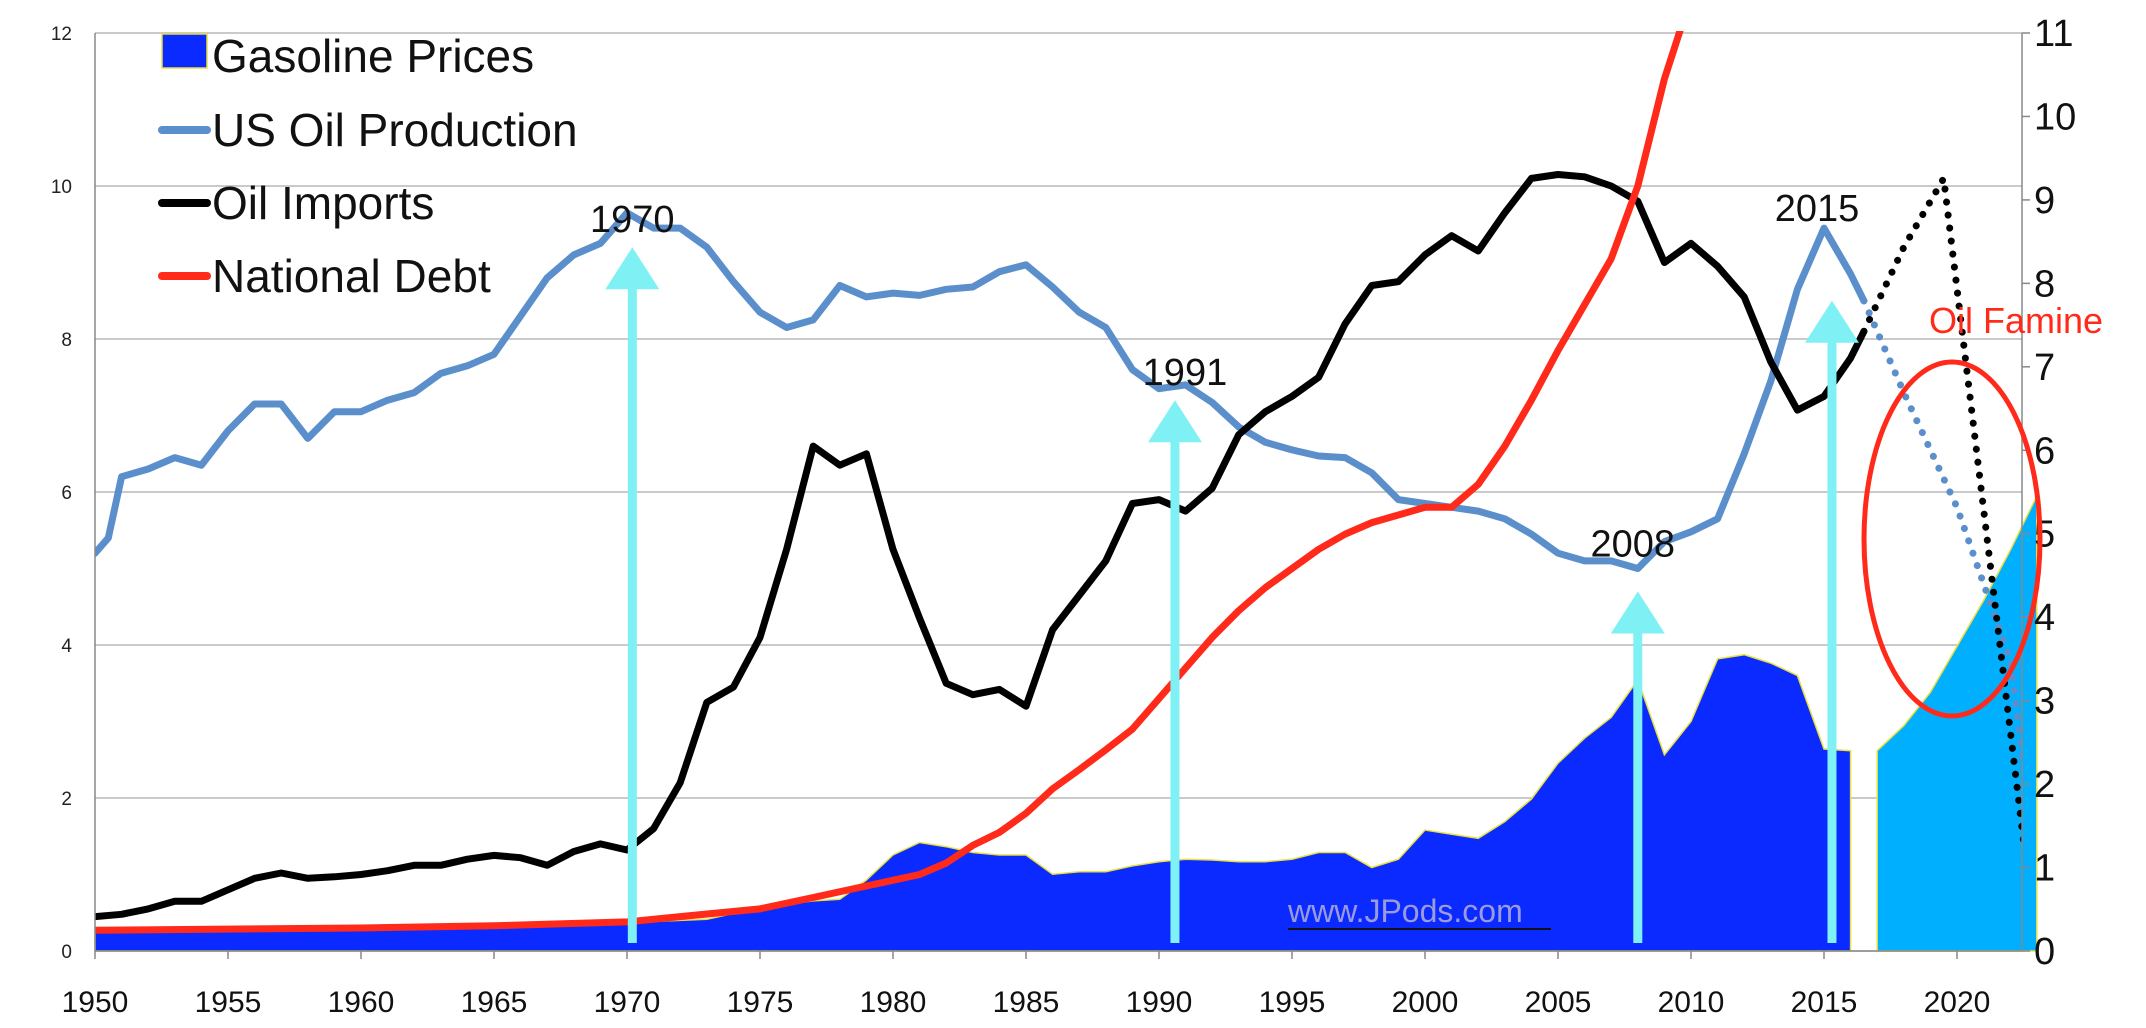 This screenshot has width=2146, height=1028. I want to click on x-tick-label: 2010, so click(1691, 1002).